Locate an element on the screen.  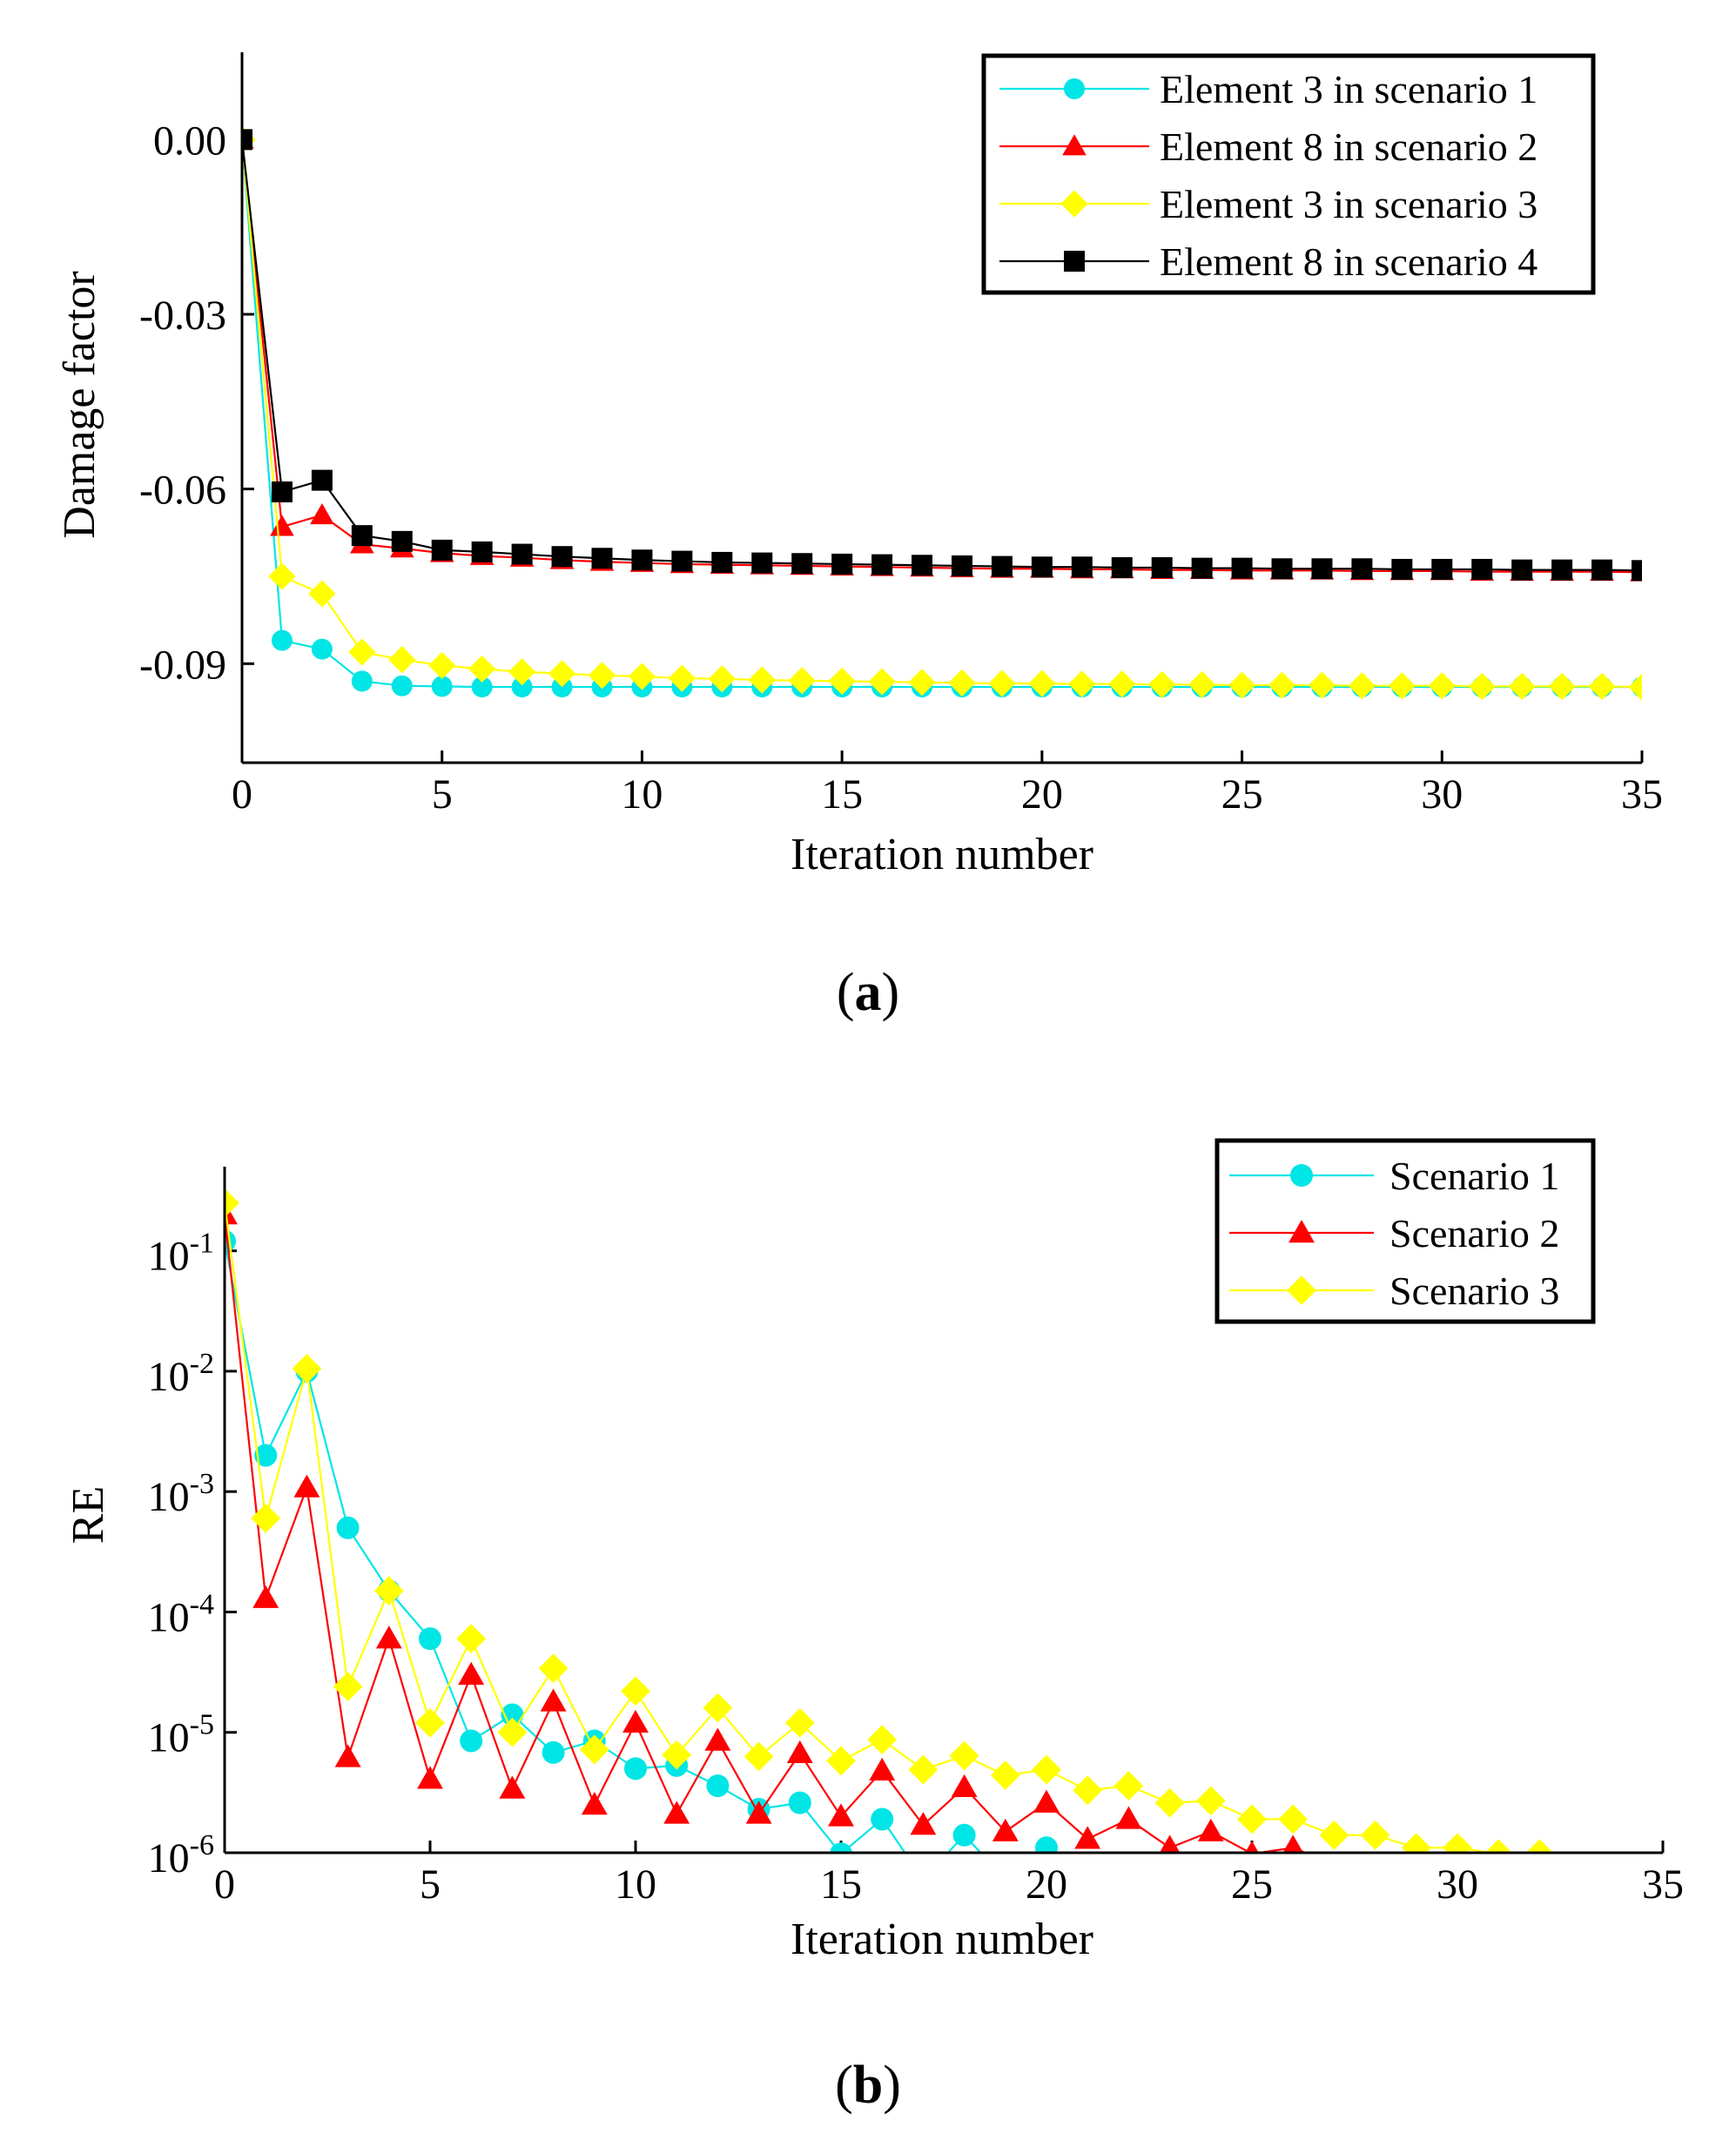
panel-b-legend-label: Scenario 2 is located at coordinates (1474, 1233).